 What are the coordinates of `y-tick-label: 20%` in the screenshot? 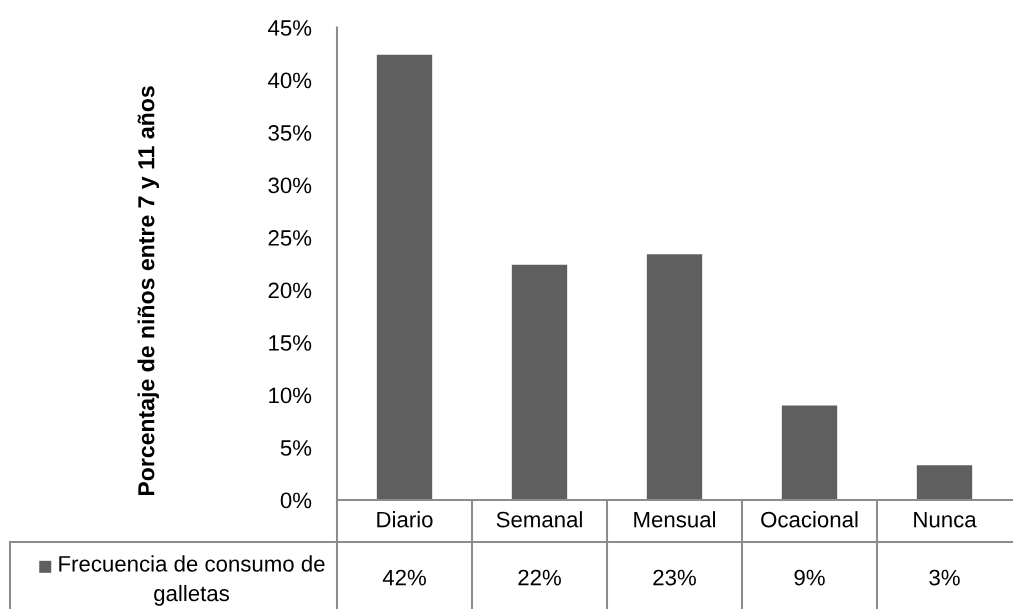 It's located at (290, 290).